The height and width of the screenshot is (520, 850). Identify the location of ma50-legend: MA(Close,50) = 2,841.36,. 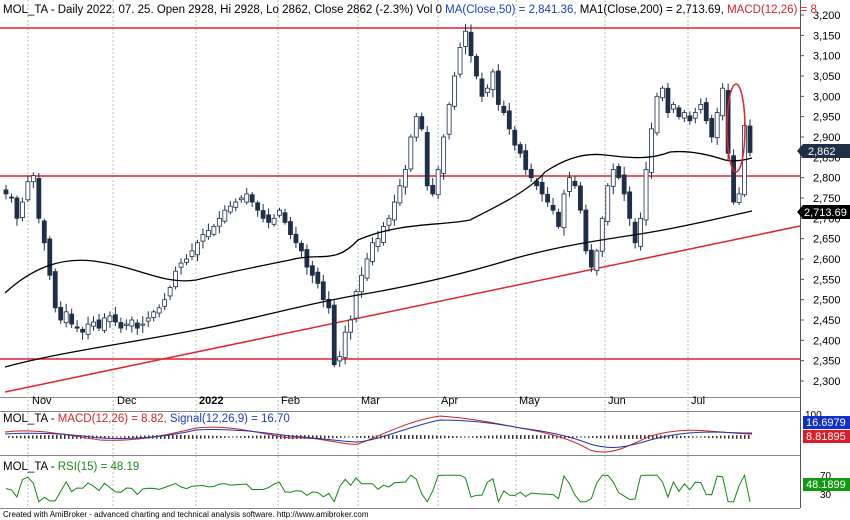
(510, 10).